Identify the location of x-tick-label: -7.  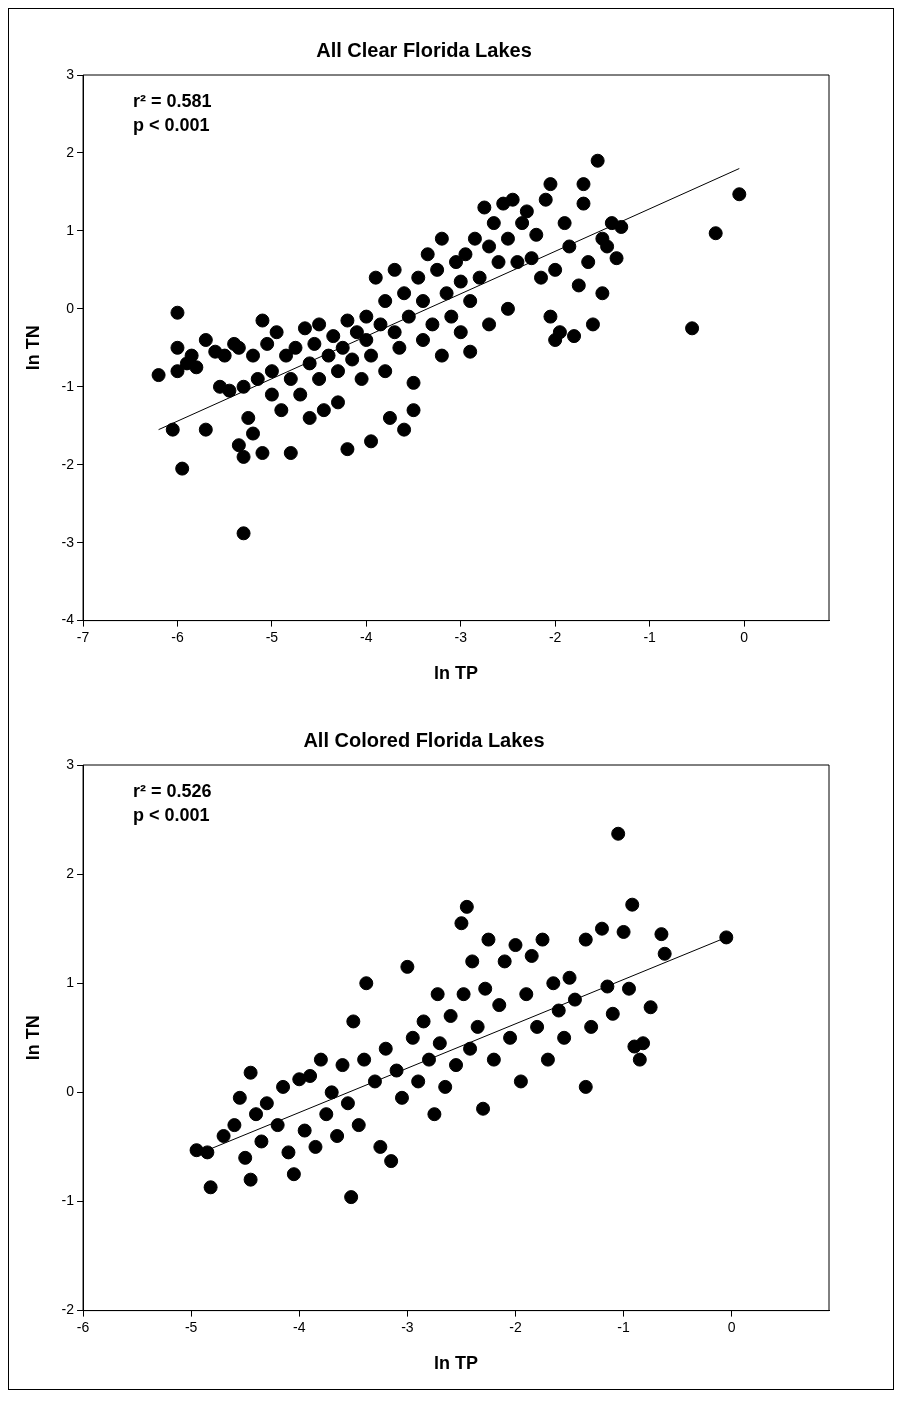
(83, 636).